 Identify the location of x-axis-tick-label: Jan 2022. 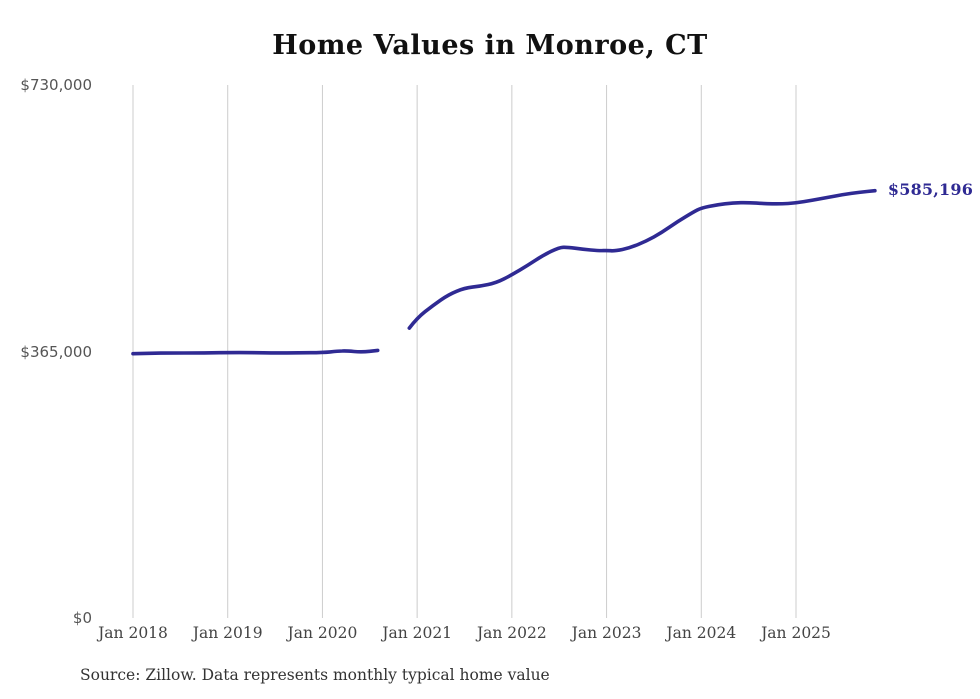
(511, 633).